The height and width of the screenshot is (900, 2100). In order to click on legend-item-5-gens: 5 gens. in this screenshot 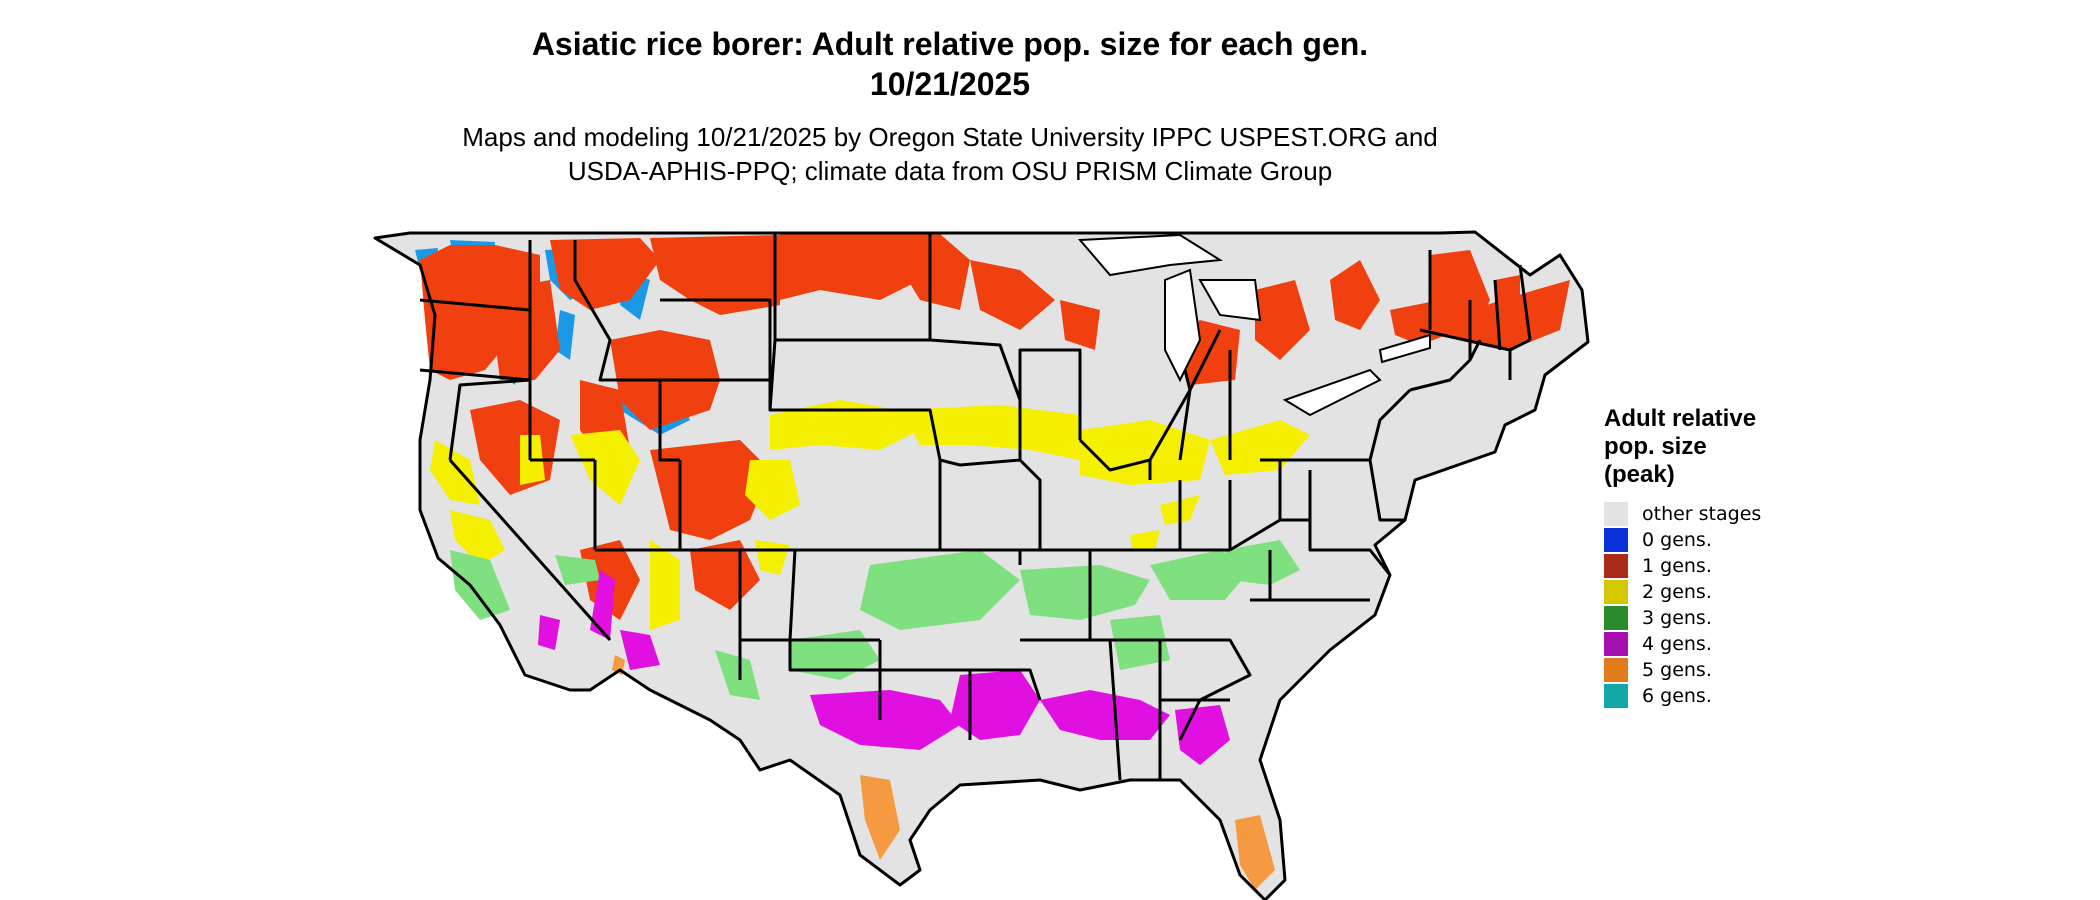, I will do `click(1682, 670)`.